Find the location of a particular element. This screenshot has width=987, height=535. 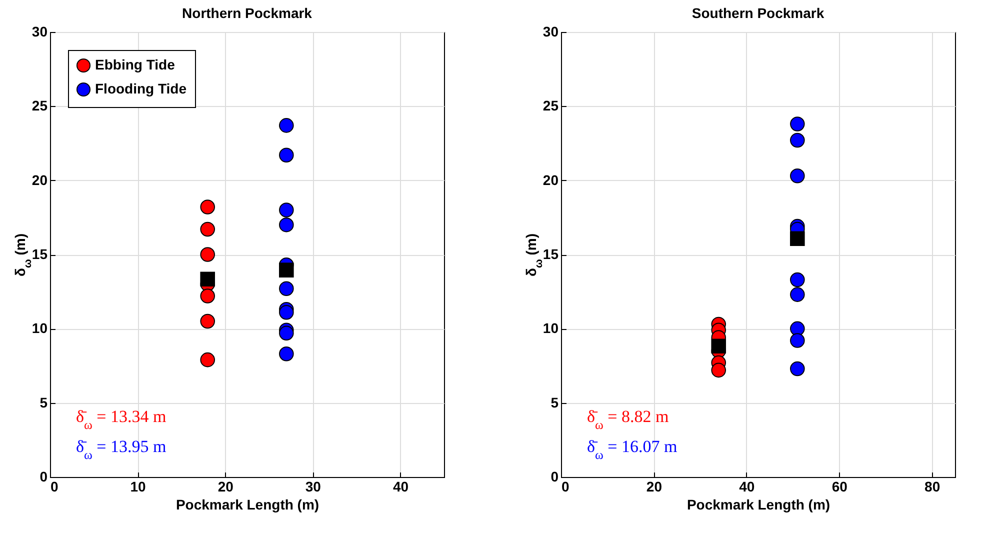

x-tick-label: 60 is located at coordinates (840, 486).